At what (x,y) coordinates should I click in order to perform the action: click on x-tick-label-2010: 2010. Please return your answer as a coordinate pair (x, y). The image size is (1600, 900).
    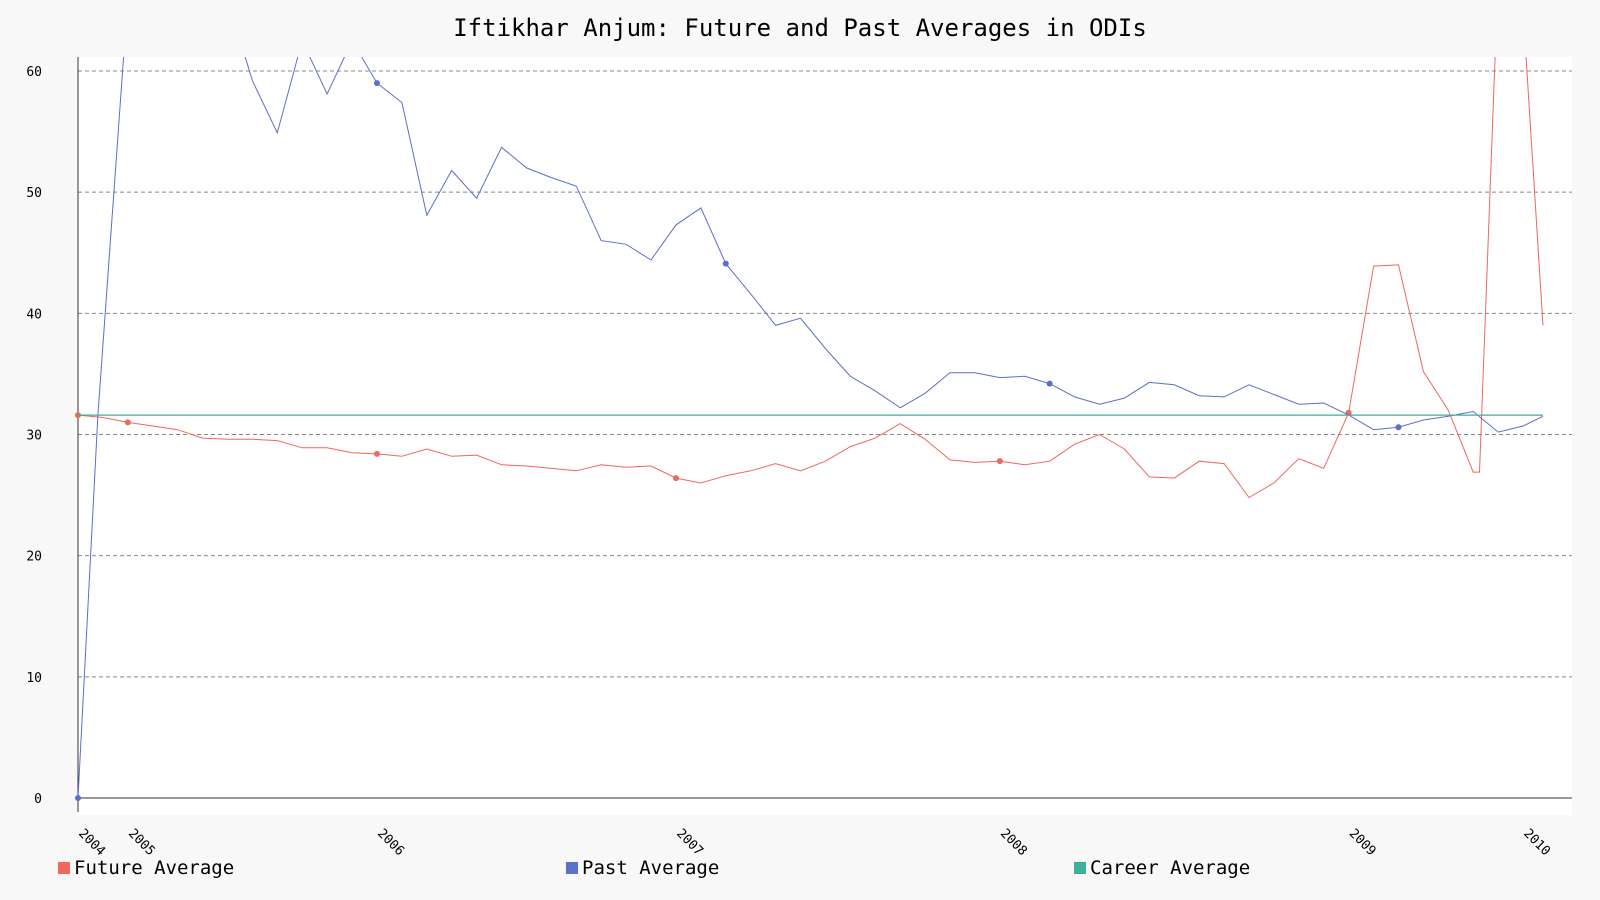
    Looking at the image, I should click on (1536, 842).